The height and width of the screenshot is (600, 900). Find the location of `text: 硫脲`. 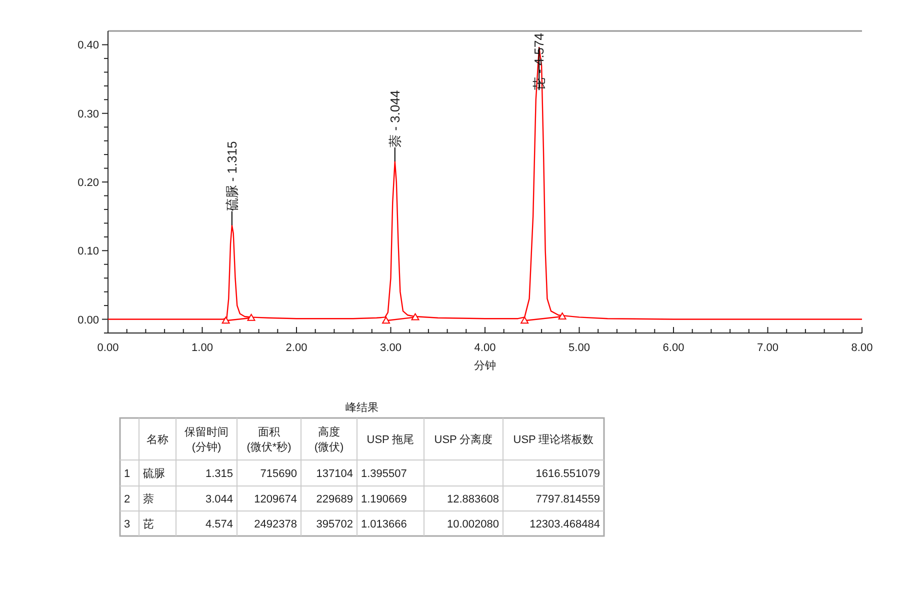

text: 硫脲 is located at coordinates (154, 474).